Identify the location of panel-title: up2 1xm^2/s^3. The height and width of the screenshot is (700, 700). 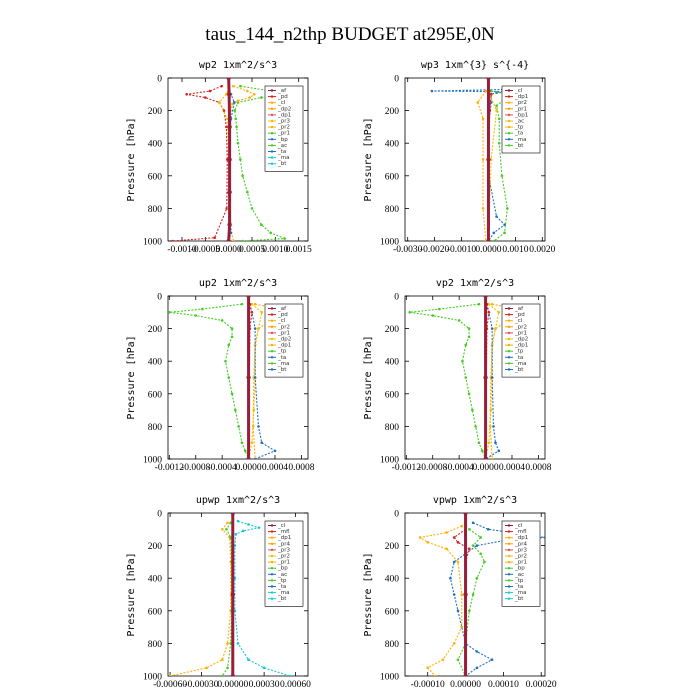
(238, 283).